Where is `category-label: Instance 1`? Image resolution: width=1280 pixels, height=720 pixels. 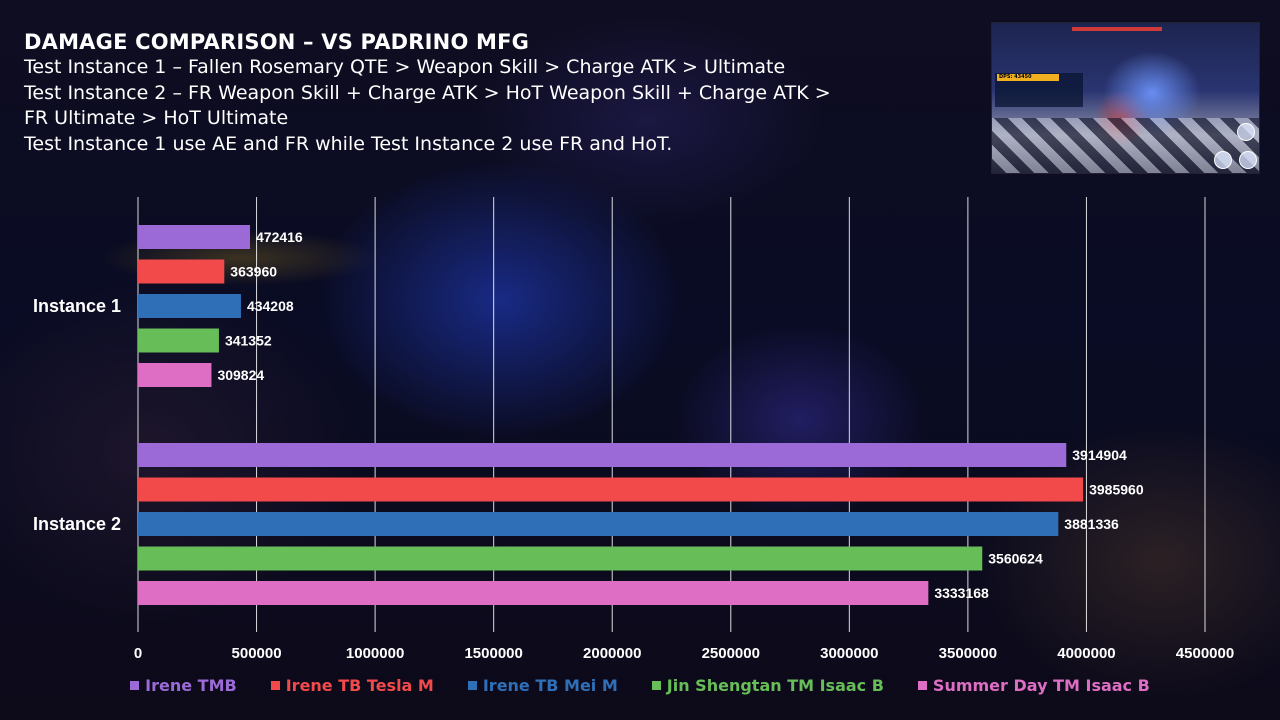 category-label: Instance 1 is located at coordinates (77, 306).